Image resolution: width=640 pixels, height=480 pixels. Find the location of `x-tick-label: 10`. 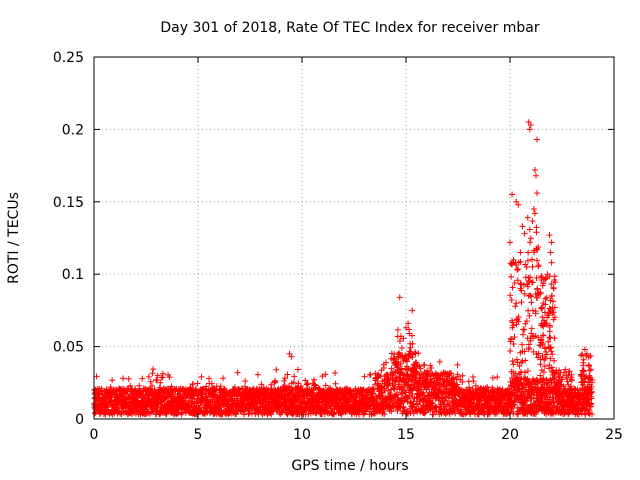

x-tick-label: 10 is located at coordinates (302, 435).